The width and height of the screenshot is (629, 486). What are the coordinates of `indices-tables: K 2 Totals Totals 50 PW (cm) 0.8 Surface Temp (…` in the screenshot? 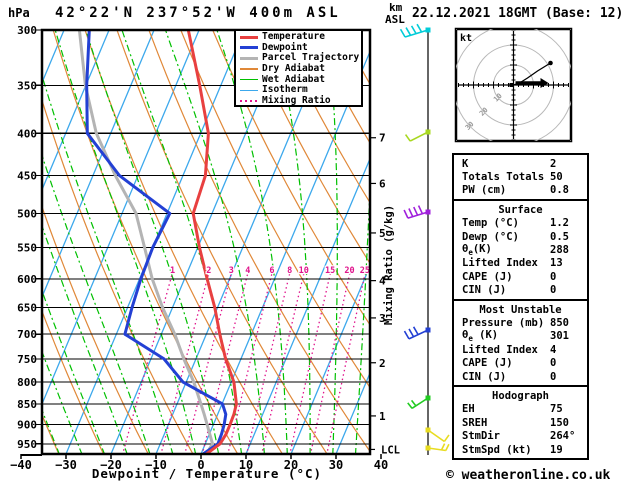 It's located at (520, 307).